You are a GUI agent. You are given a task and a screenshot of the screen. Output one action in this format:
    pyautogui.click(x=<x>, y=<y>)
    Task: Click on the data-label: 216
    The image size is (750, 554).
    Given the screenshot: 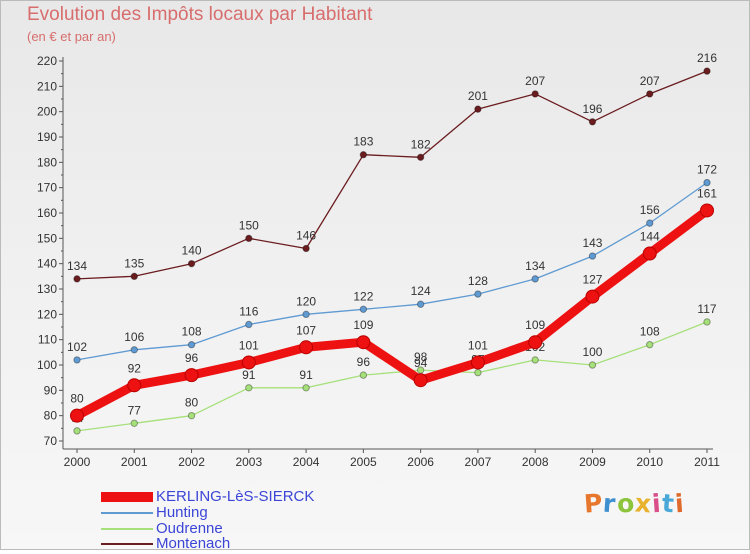 What is the action you would take?
    pyautogui.click(x=707, y=58)
    